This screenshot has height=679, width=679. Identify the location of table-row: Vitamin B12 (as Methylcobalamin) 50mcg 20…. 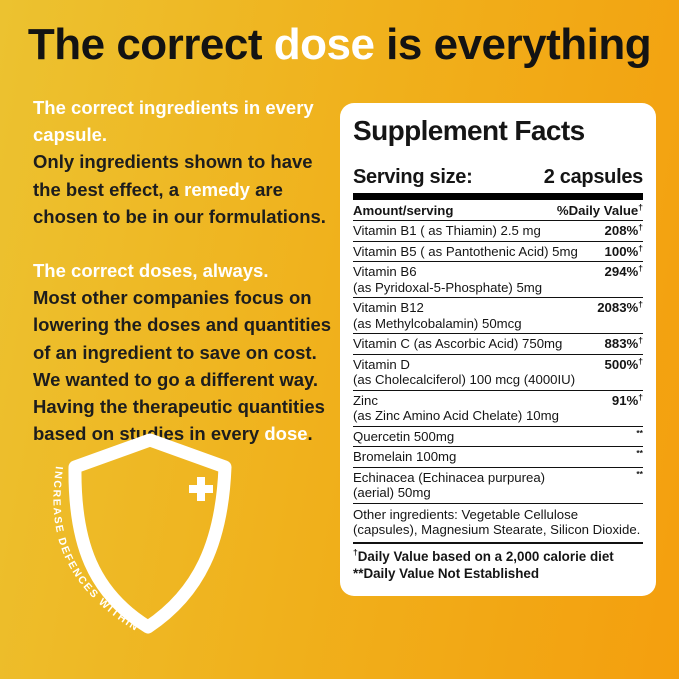
(498, 316).